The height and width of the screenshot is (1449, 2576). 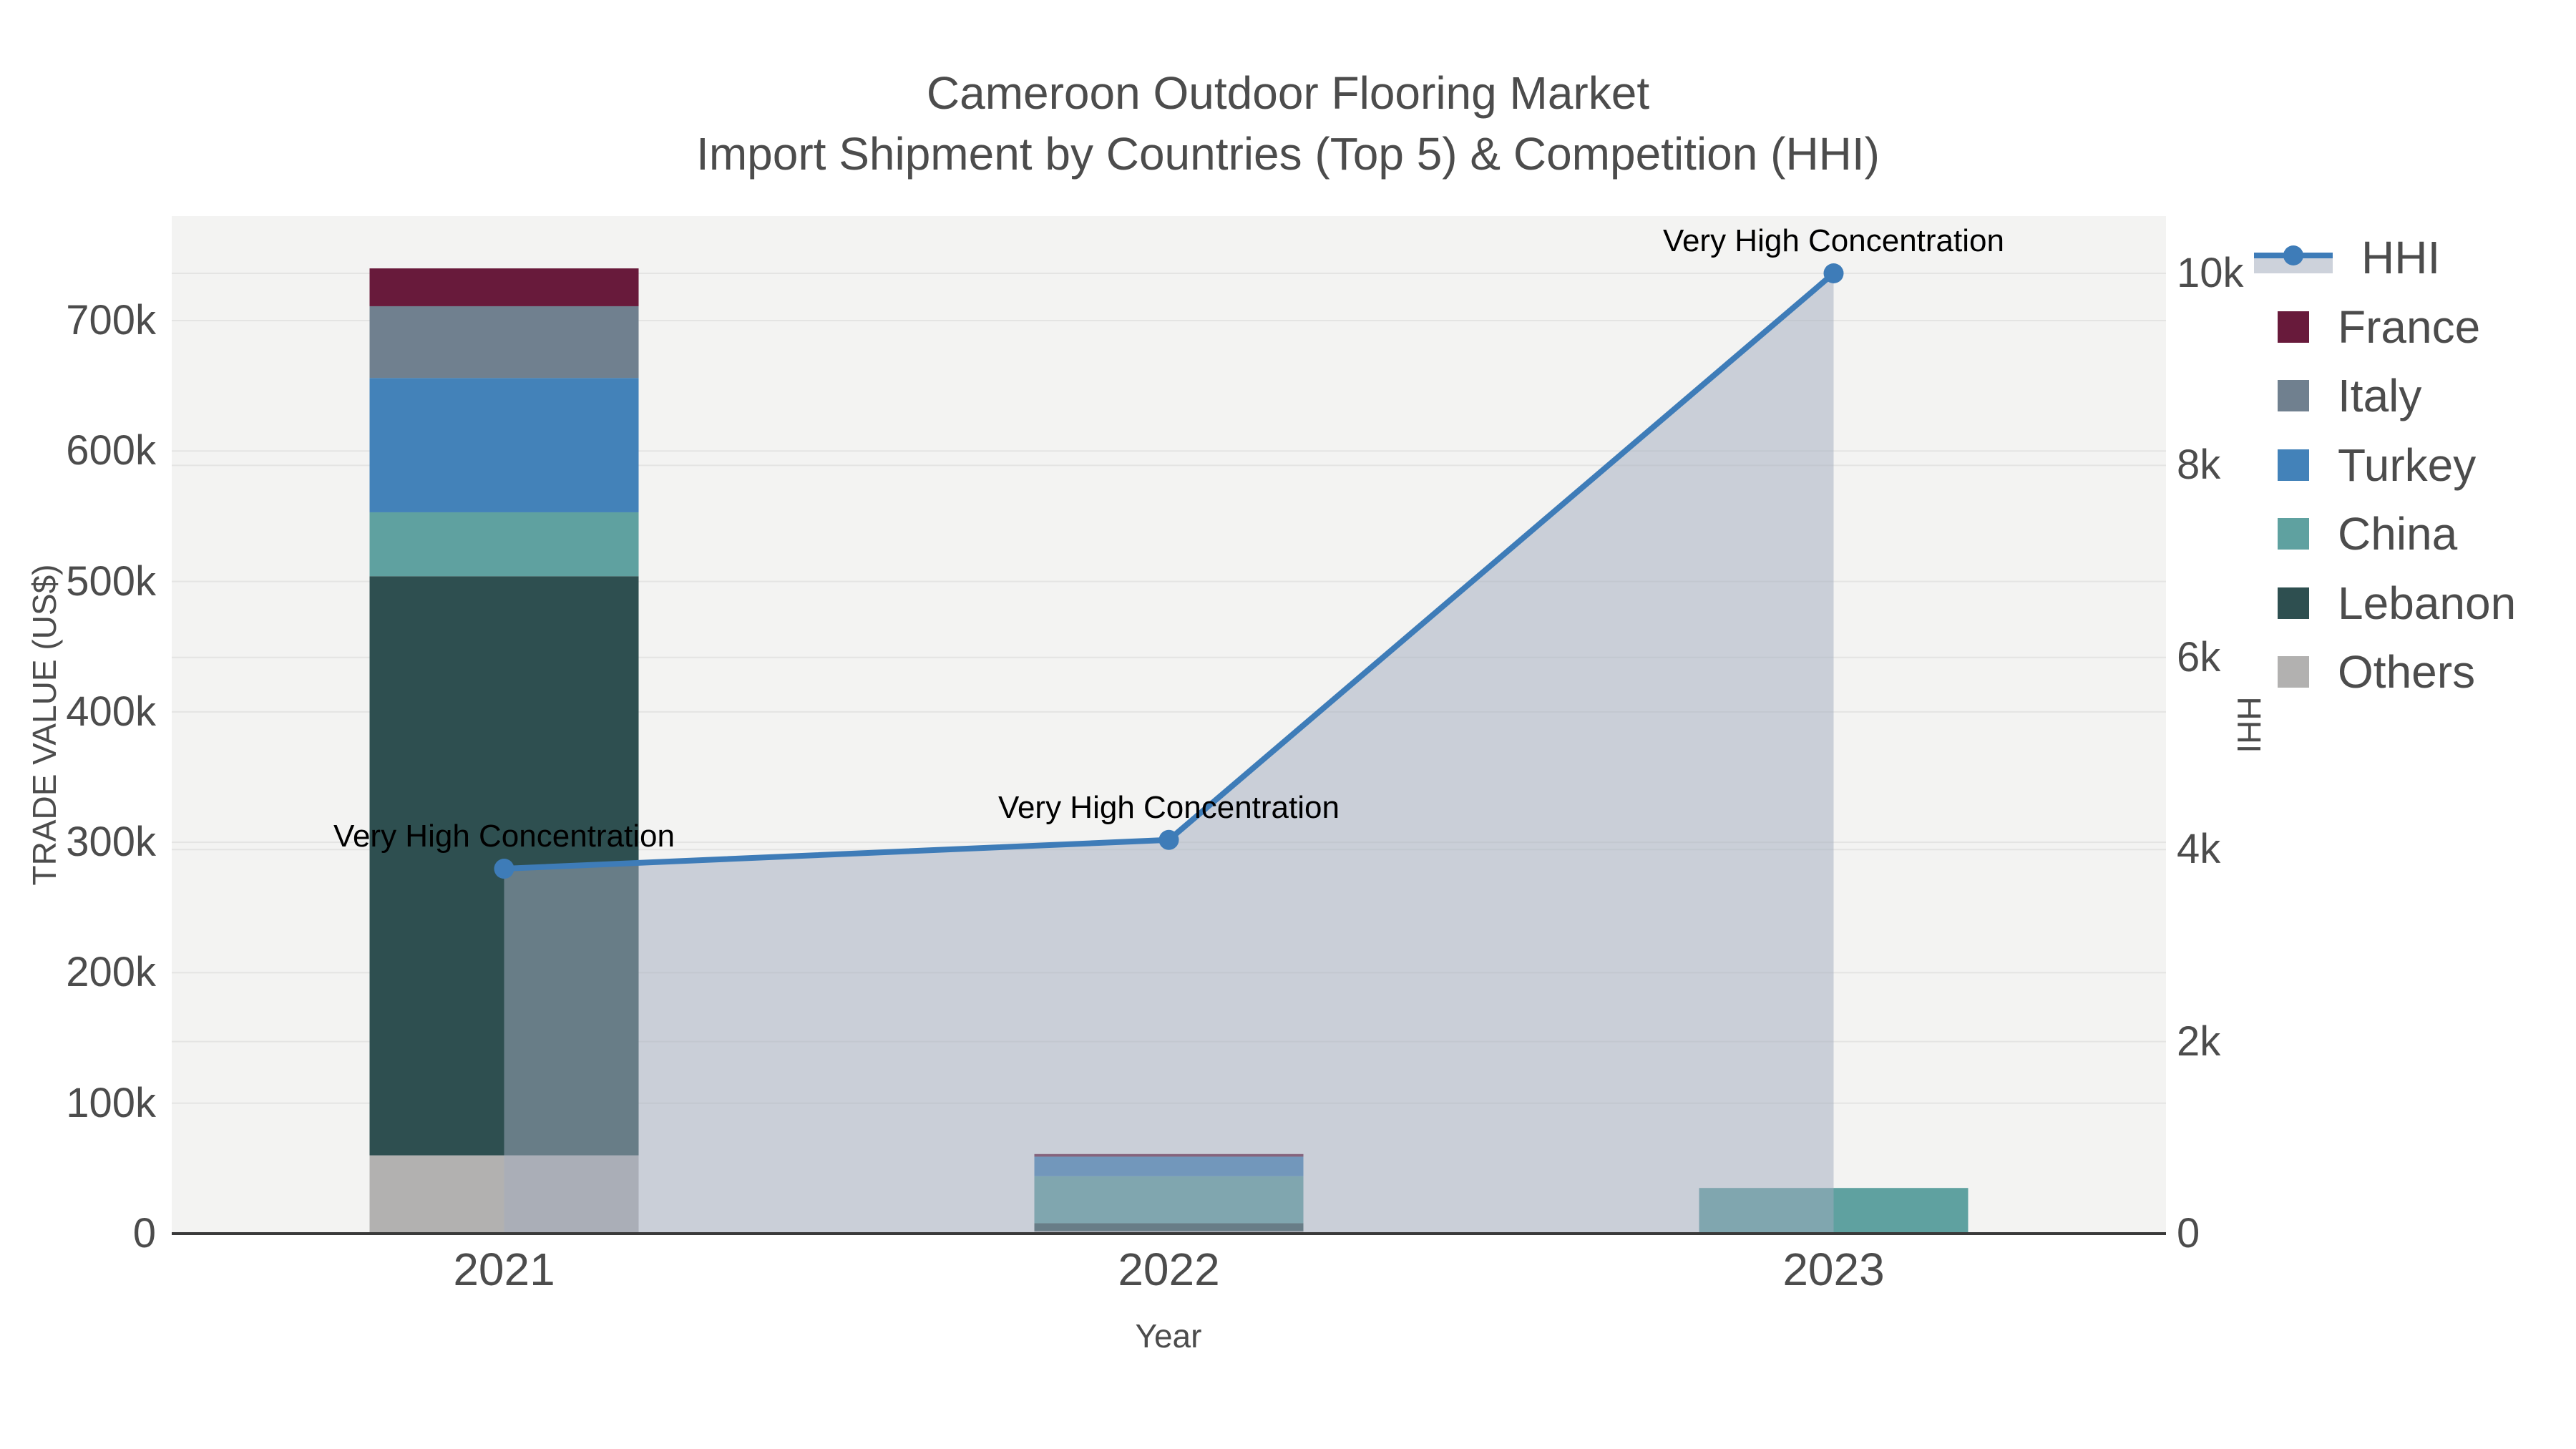 I want to click on legend-item-china: China, so click(x=2355, y=534).